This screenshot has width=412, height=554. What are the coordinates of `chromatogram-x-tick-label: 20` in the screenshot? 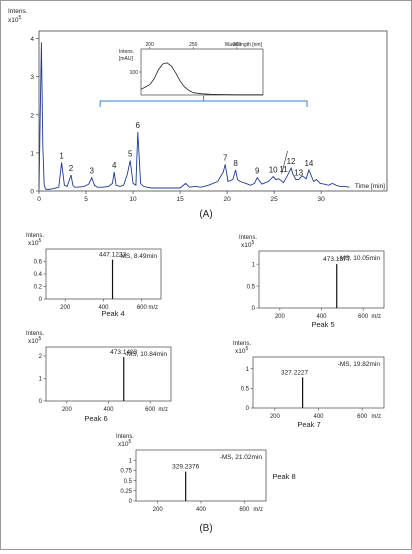 It's located at (227, 199).